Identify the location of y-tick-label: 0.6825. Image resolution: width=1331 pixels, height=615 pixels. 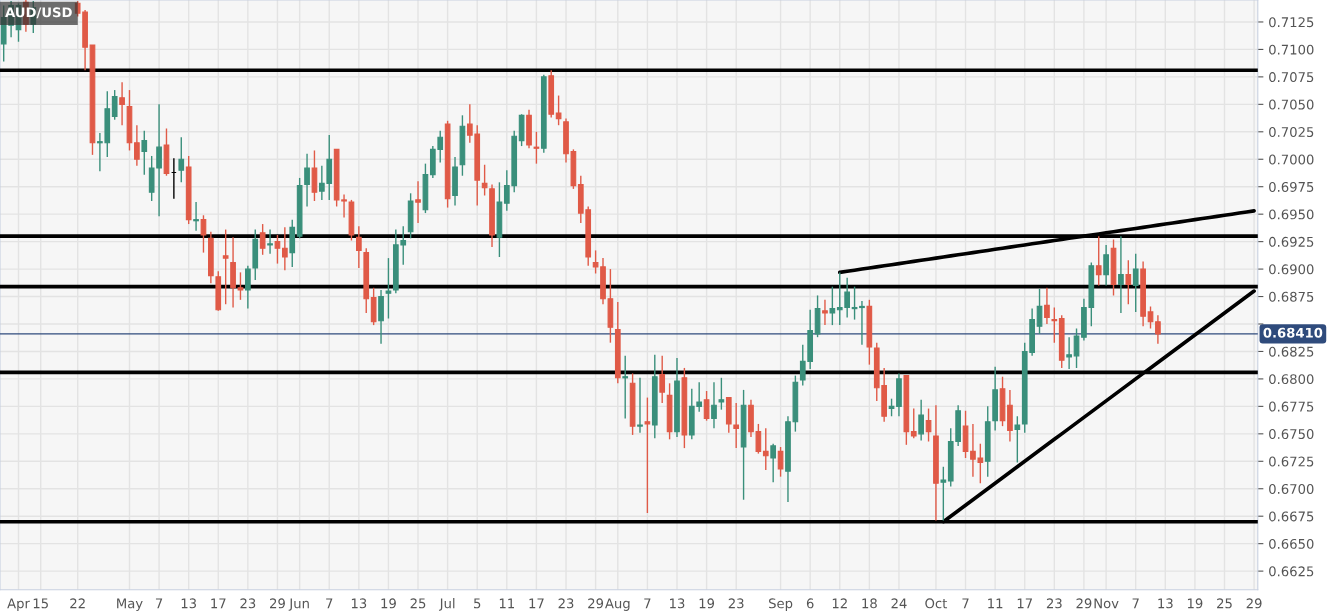
(1291, 351).